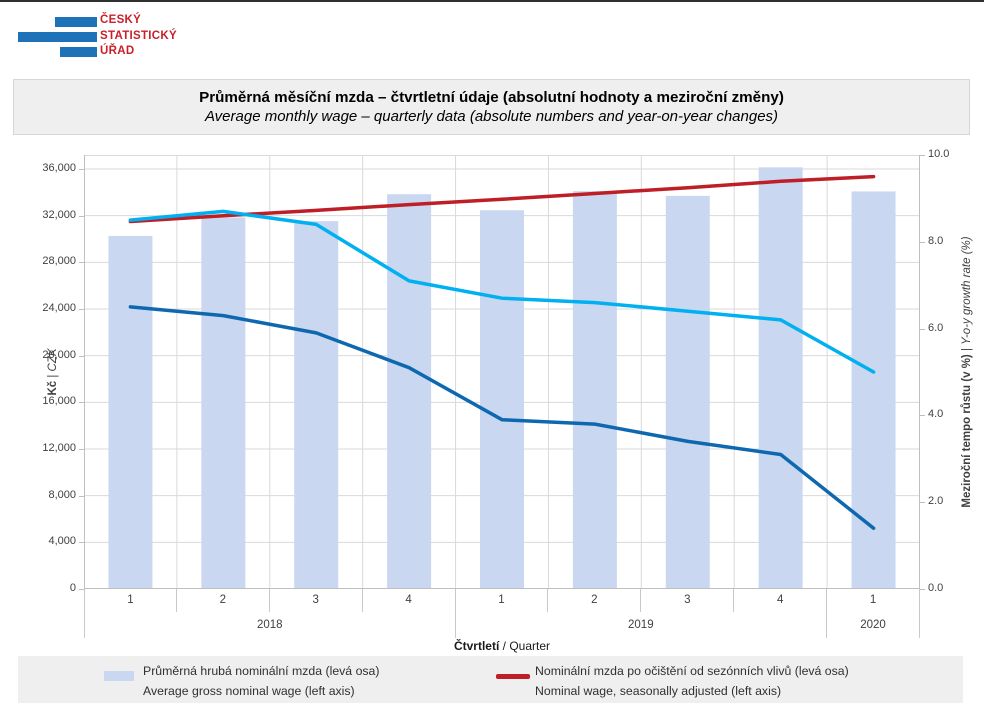 The height and width of the screenshot is (717, 984). I want to click on x-axis-caption-rest: / Quarter, so click(526, 646).